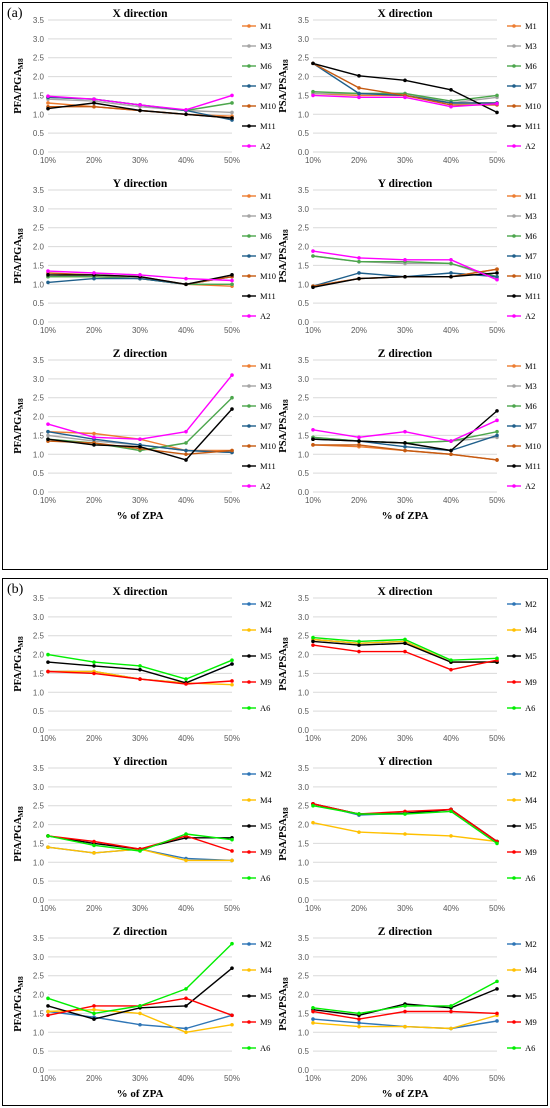 This screenshot has width=550, height=1108. I want to click on chart-8-title: X direction, so click(405, 592).